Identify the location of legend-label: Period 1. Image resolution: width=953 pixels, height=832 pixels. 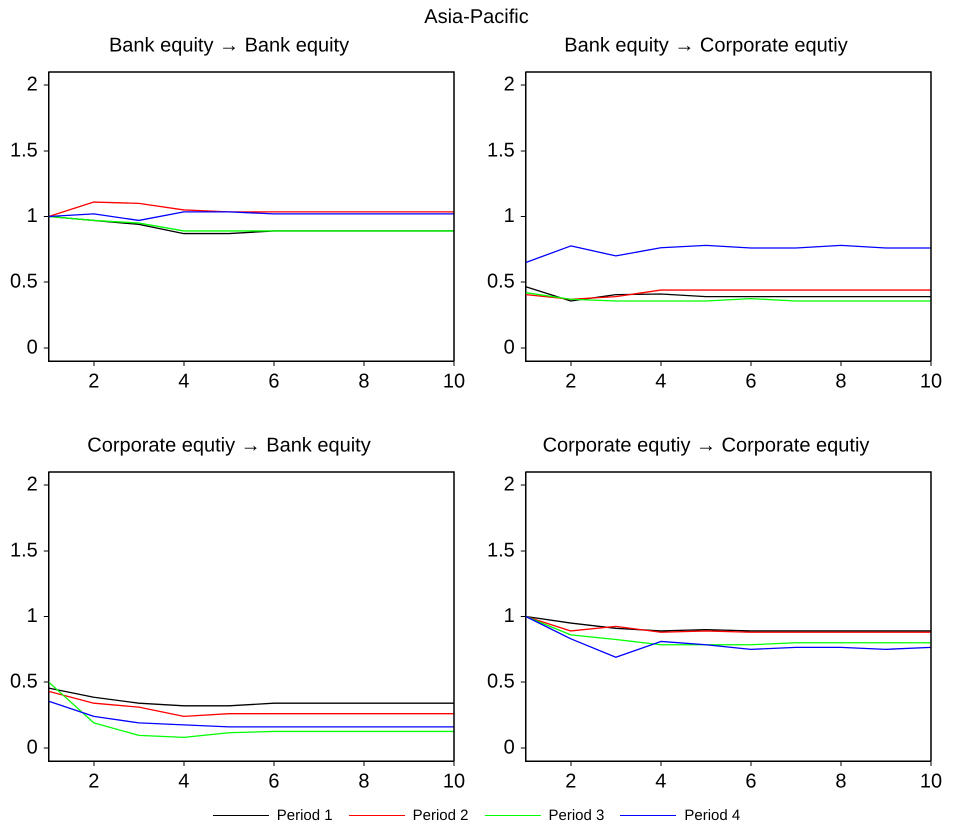
(304, 815).